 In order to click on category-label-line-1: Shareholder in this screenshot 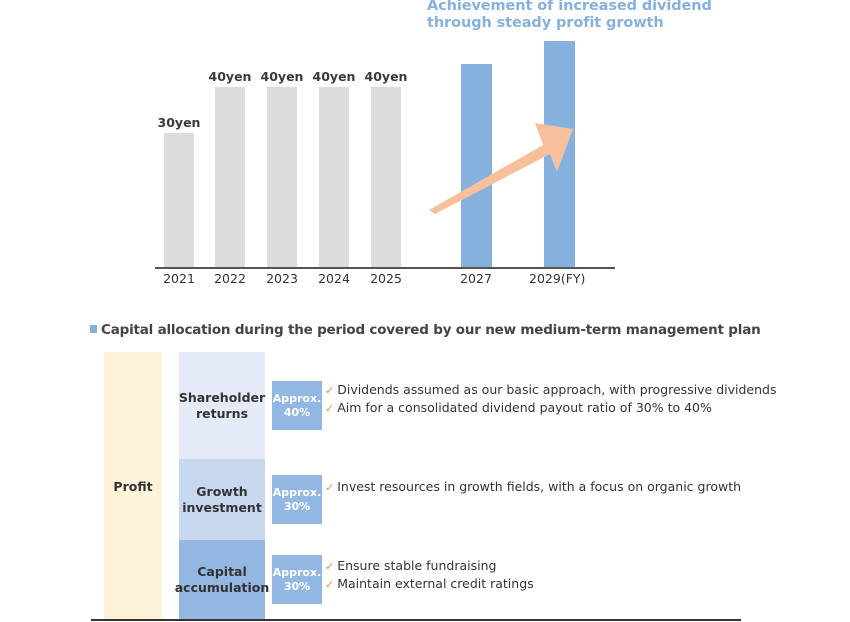, I will do `click(222, 397)`.